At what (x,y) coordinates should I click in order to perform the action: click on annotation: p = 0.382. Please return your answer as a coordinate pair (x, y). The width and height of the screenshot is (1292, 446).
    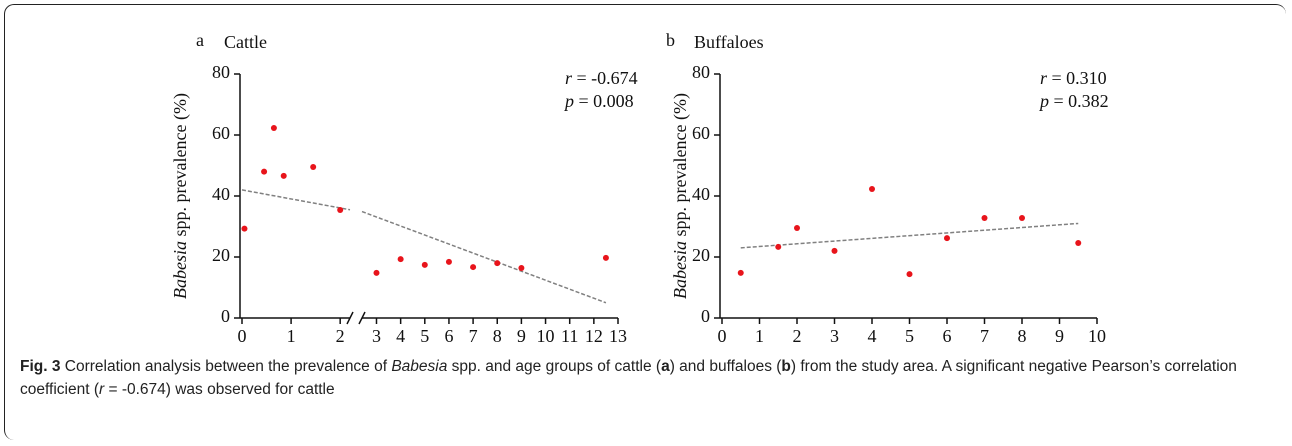
    Looking at the image, I should click on (1073, 101).